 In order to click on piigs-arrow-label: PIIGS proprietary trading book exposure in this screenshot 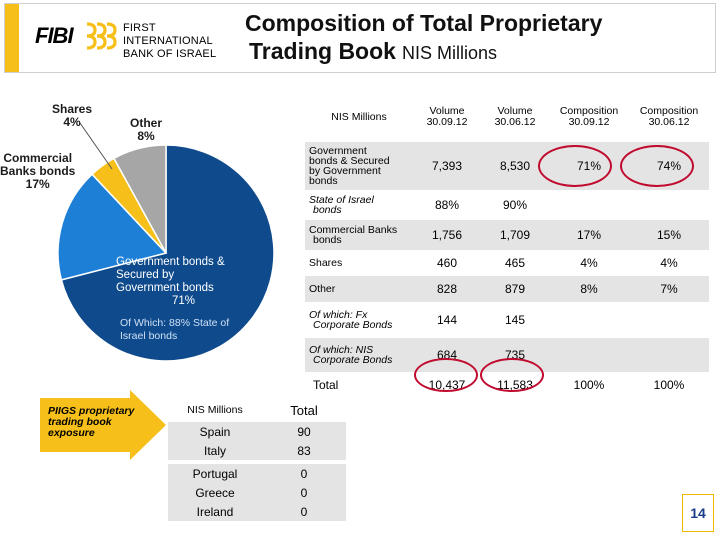, I will do `click(91, 422)`.